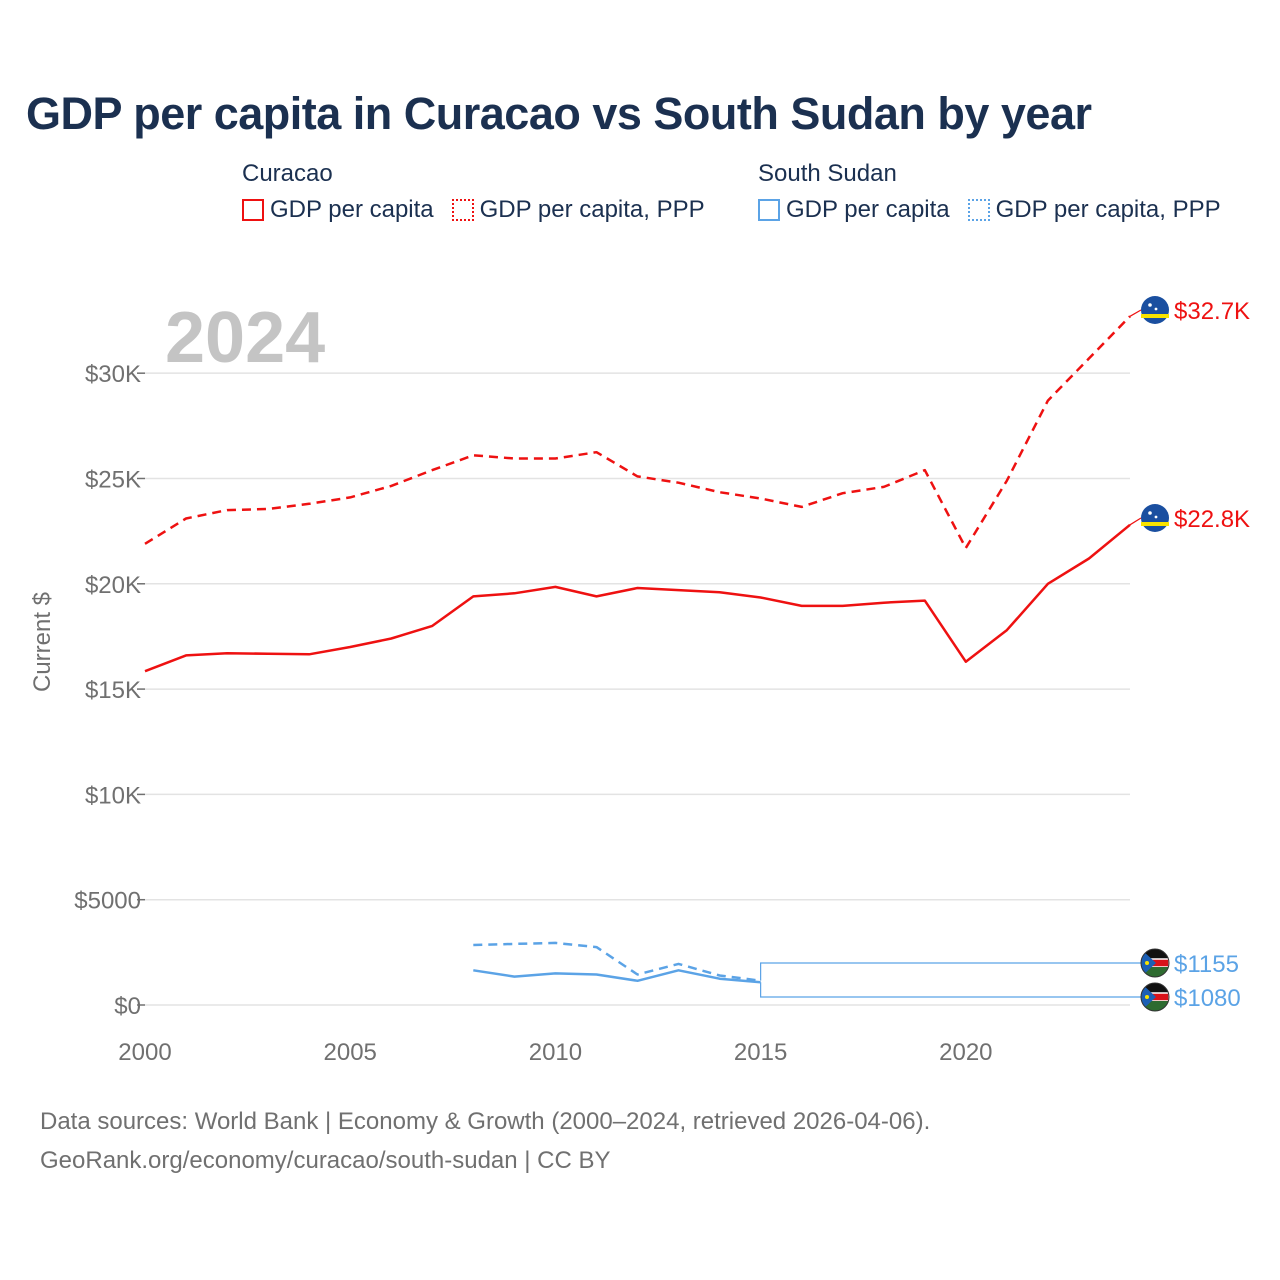 The width and height of the screenshot is (1280, 1280). What do you see at coordinates (965, 1052) in the screenshot?
I see `x-tick-label: 2020` at bounding box center [965, 1052].